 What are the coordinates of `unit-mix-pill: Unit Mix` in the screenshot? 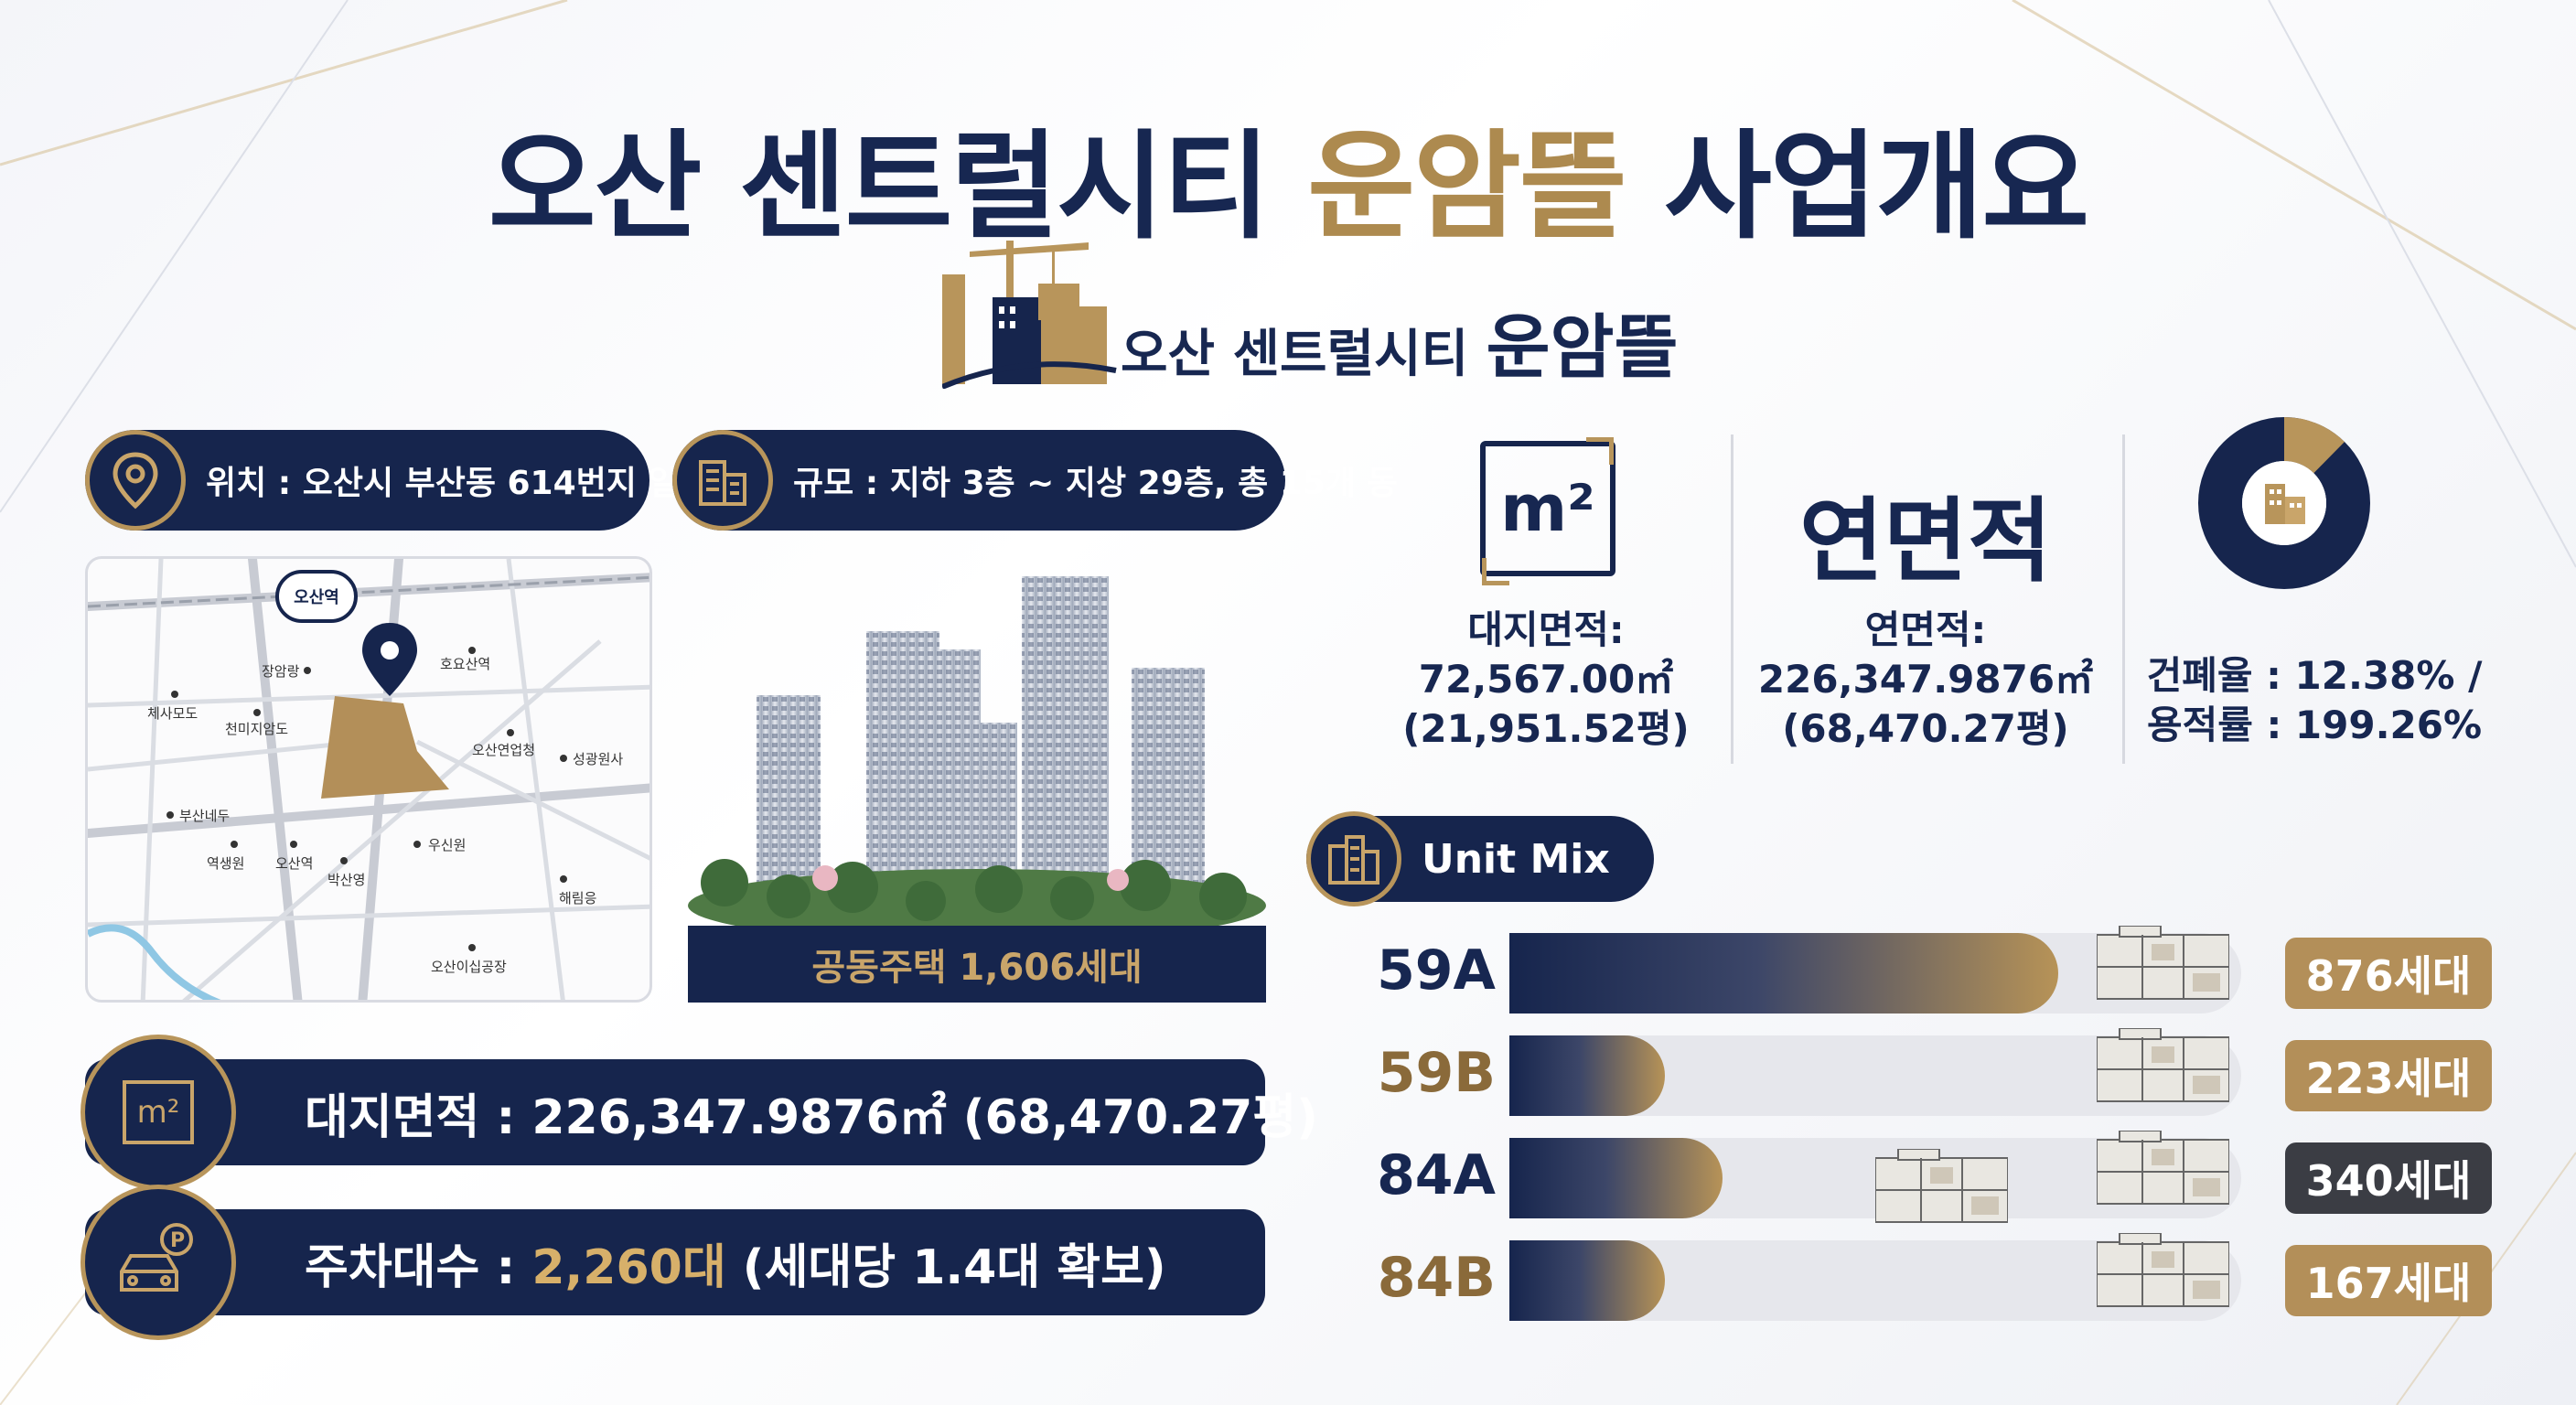 It's located at (1480, 858).